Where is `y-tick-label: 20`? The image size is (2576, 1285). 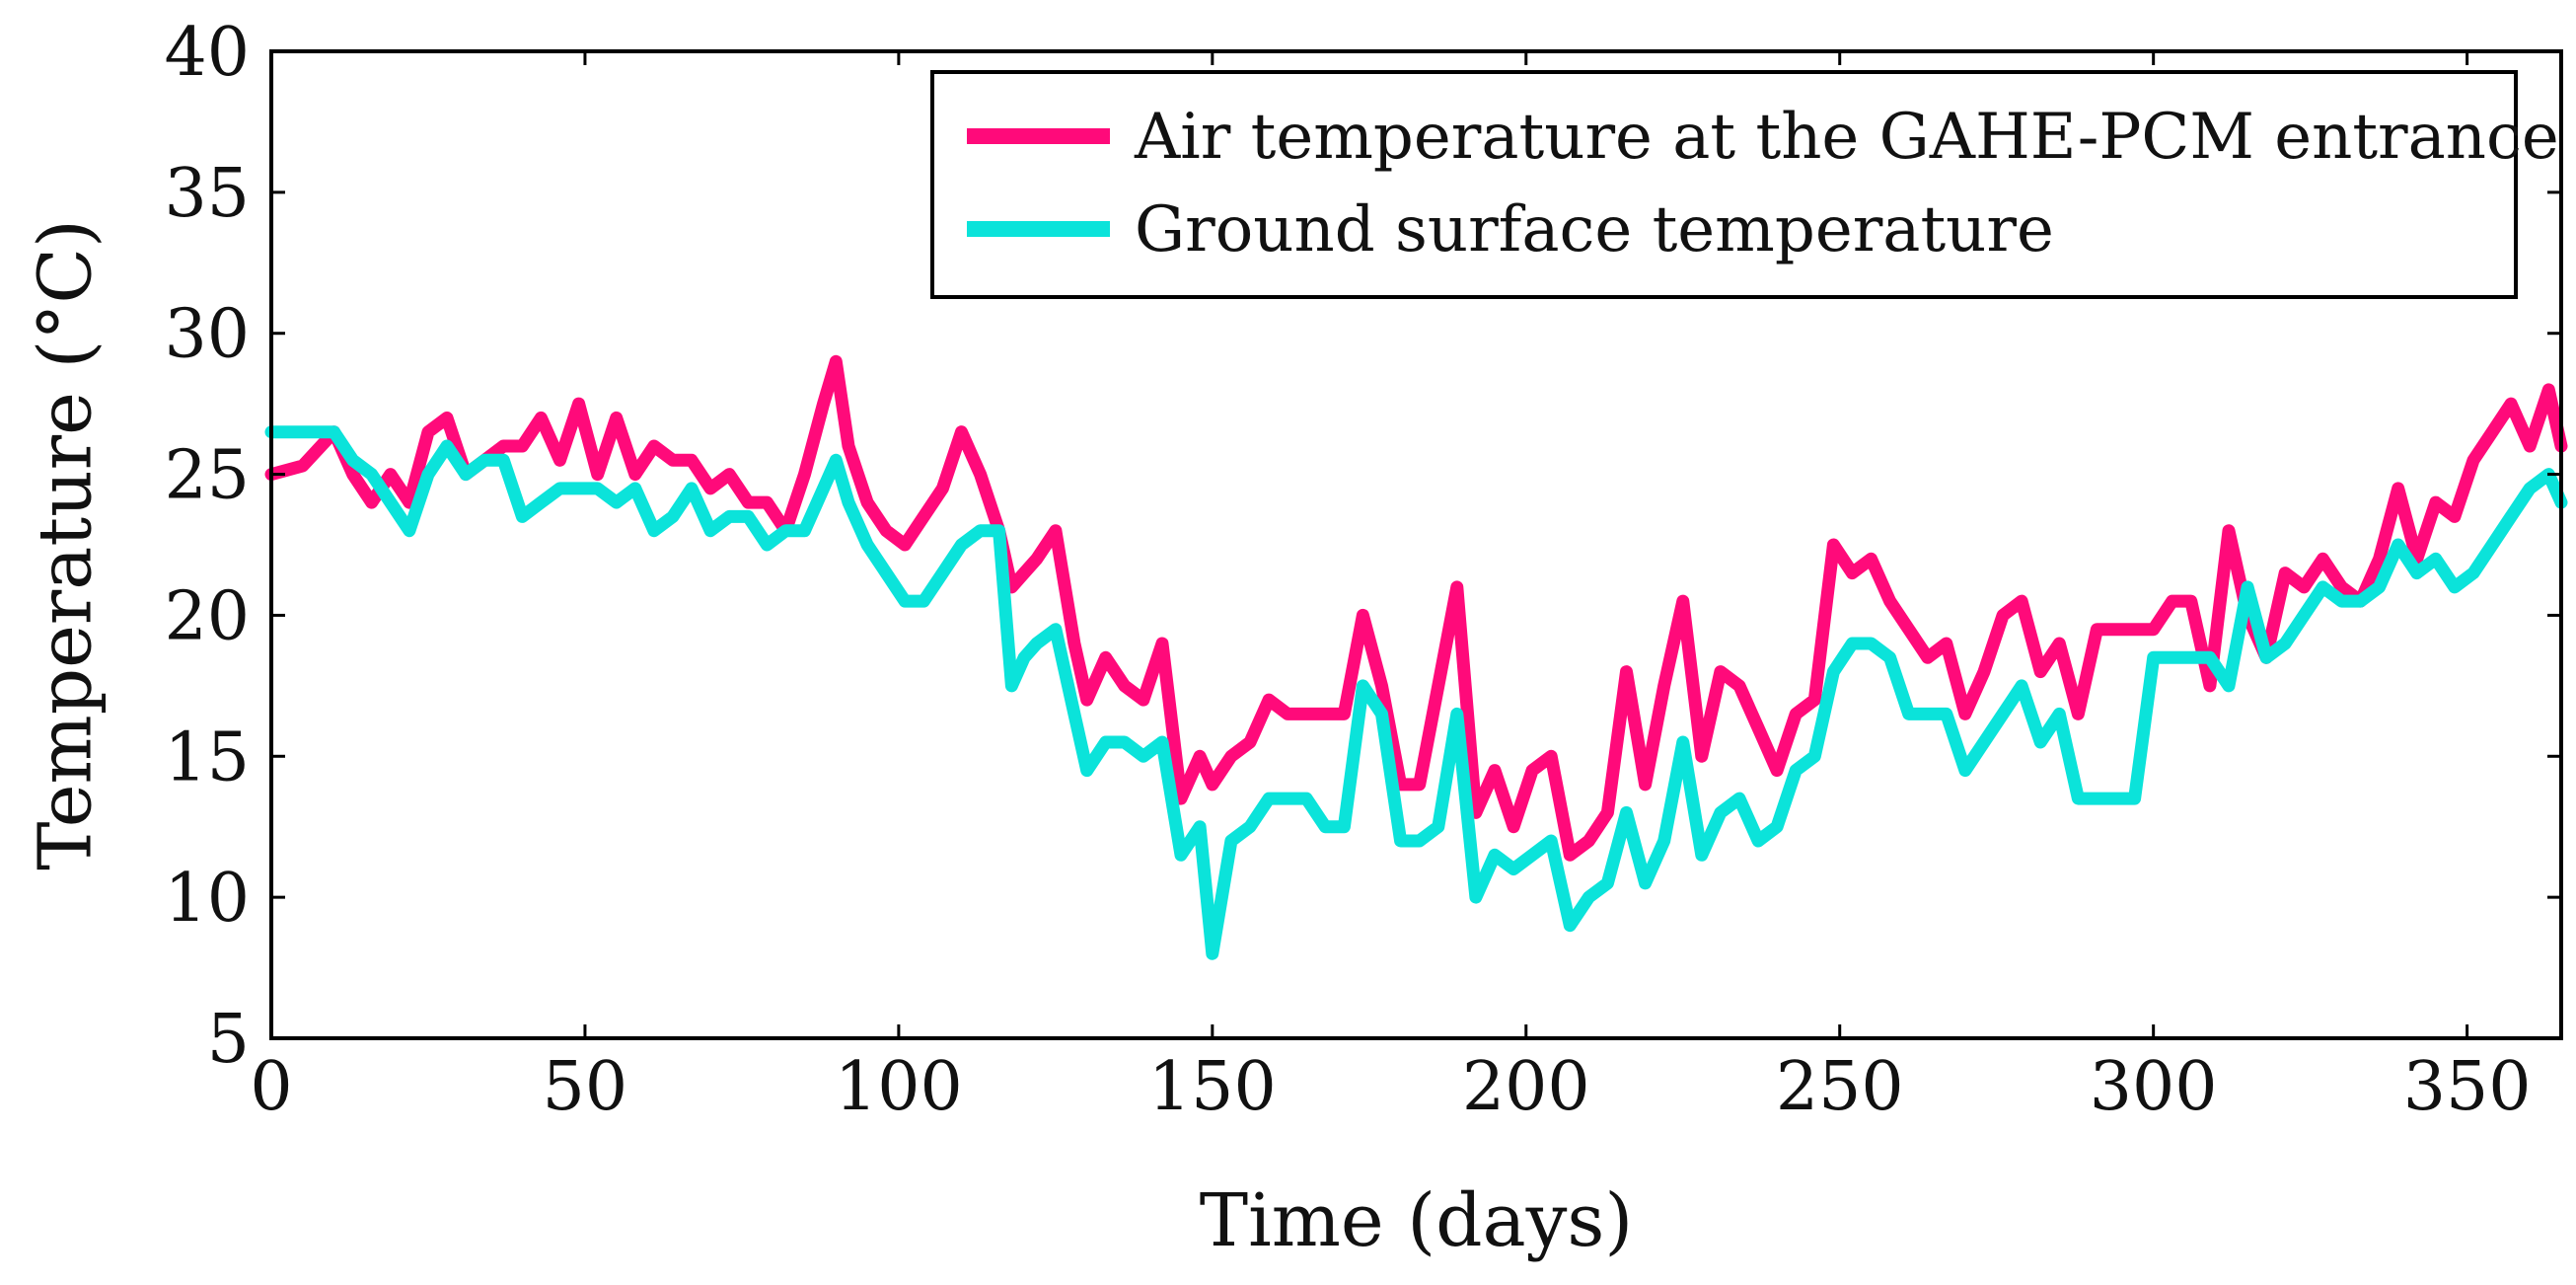
y-tick-label: 20 is located at coordinates (207, 616).